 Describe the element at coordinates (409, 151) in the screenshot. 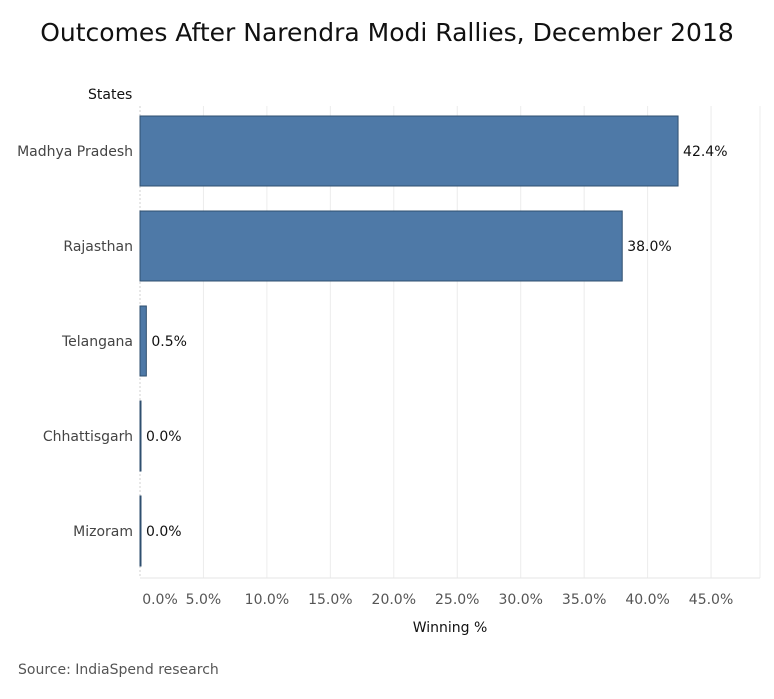

I see `bar-madhya-pradesh` at that location.